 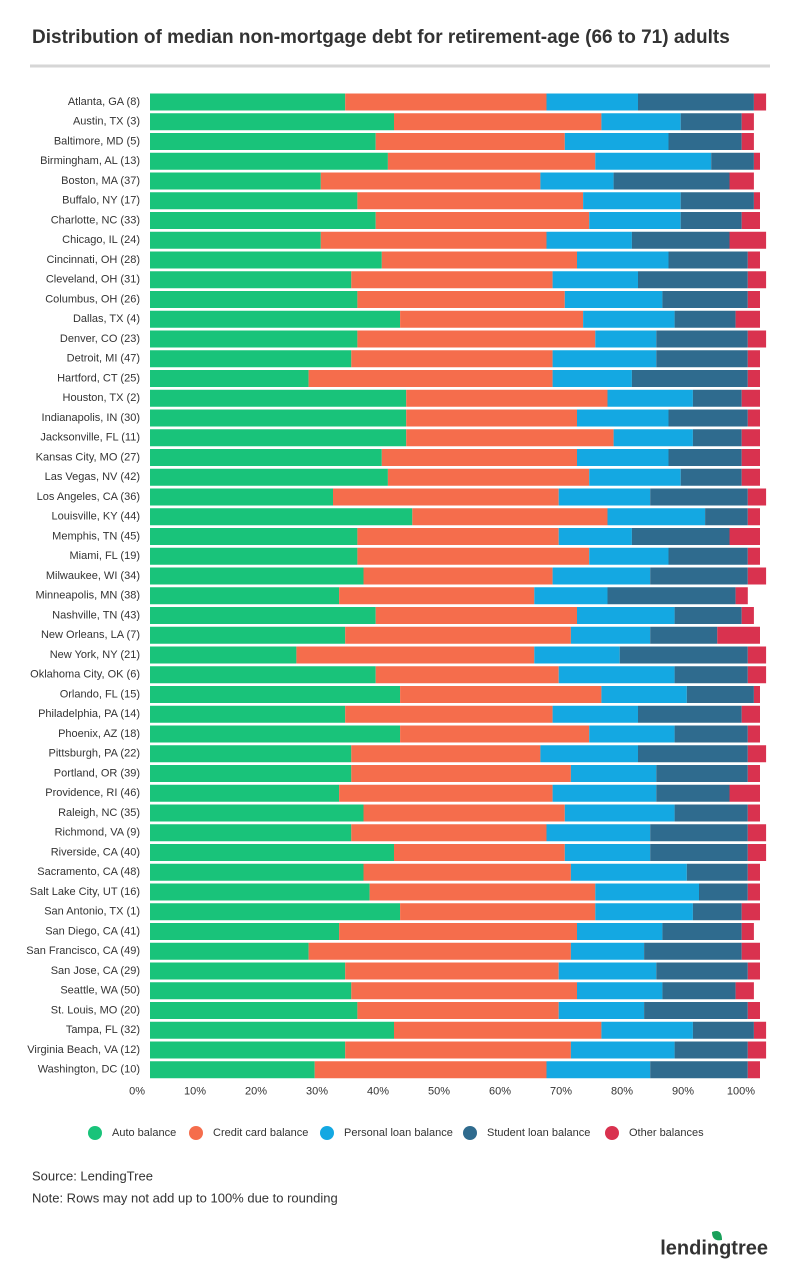 What do you see at coordinates (106, 122) in the screenshot?
I see `y-tick-label: Austin, TX (3)` at bounding box center [106, 122].